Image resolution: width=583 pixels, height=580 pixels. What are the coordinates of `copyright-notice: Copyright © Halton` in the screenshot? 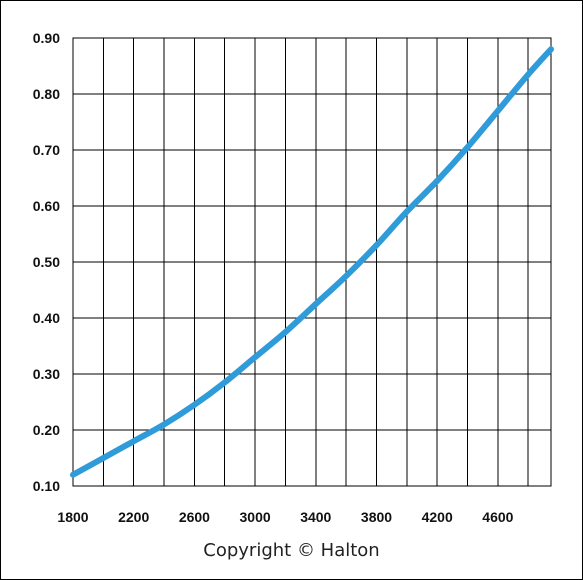 It's located at (291, 550).